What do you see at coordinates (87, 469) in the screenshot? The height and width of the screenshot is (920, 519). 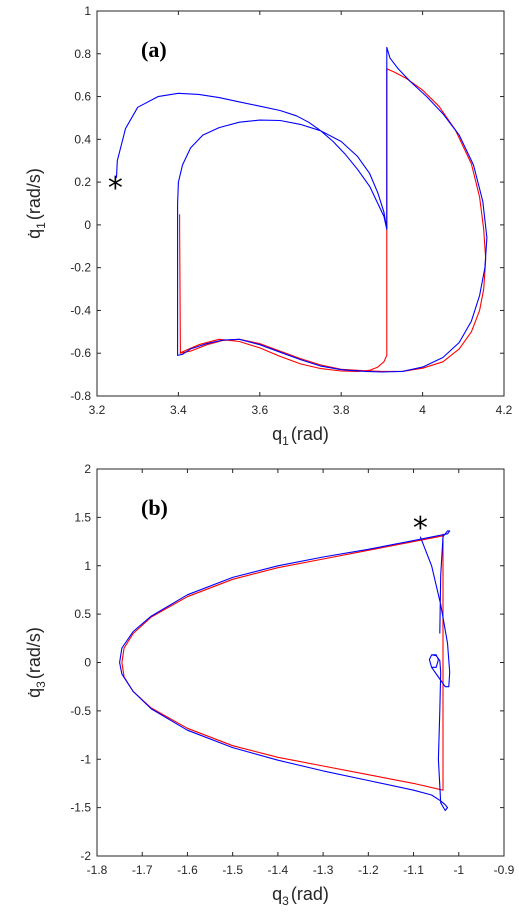 I see `y-tick-label: 2` at bounding box center [87, 469].